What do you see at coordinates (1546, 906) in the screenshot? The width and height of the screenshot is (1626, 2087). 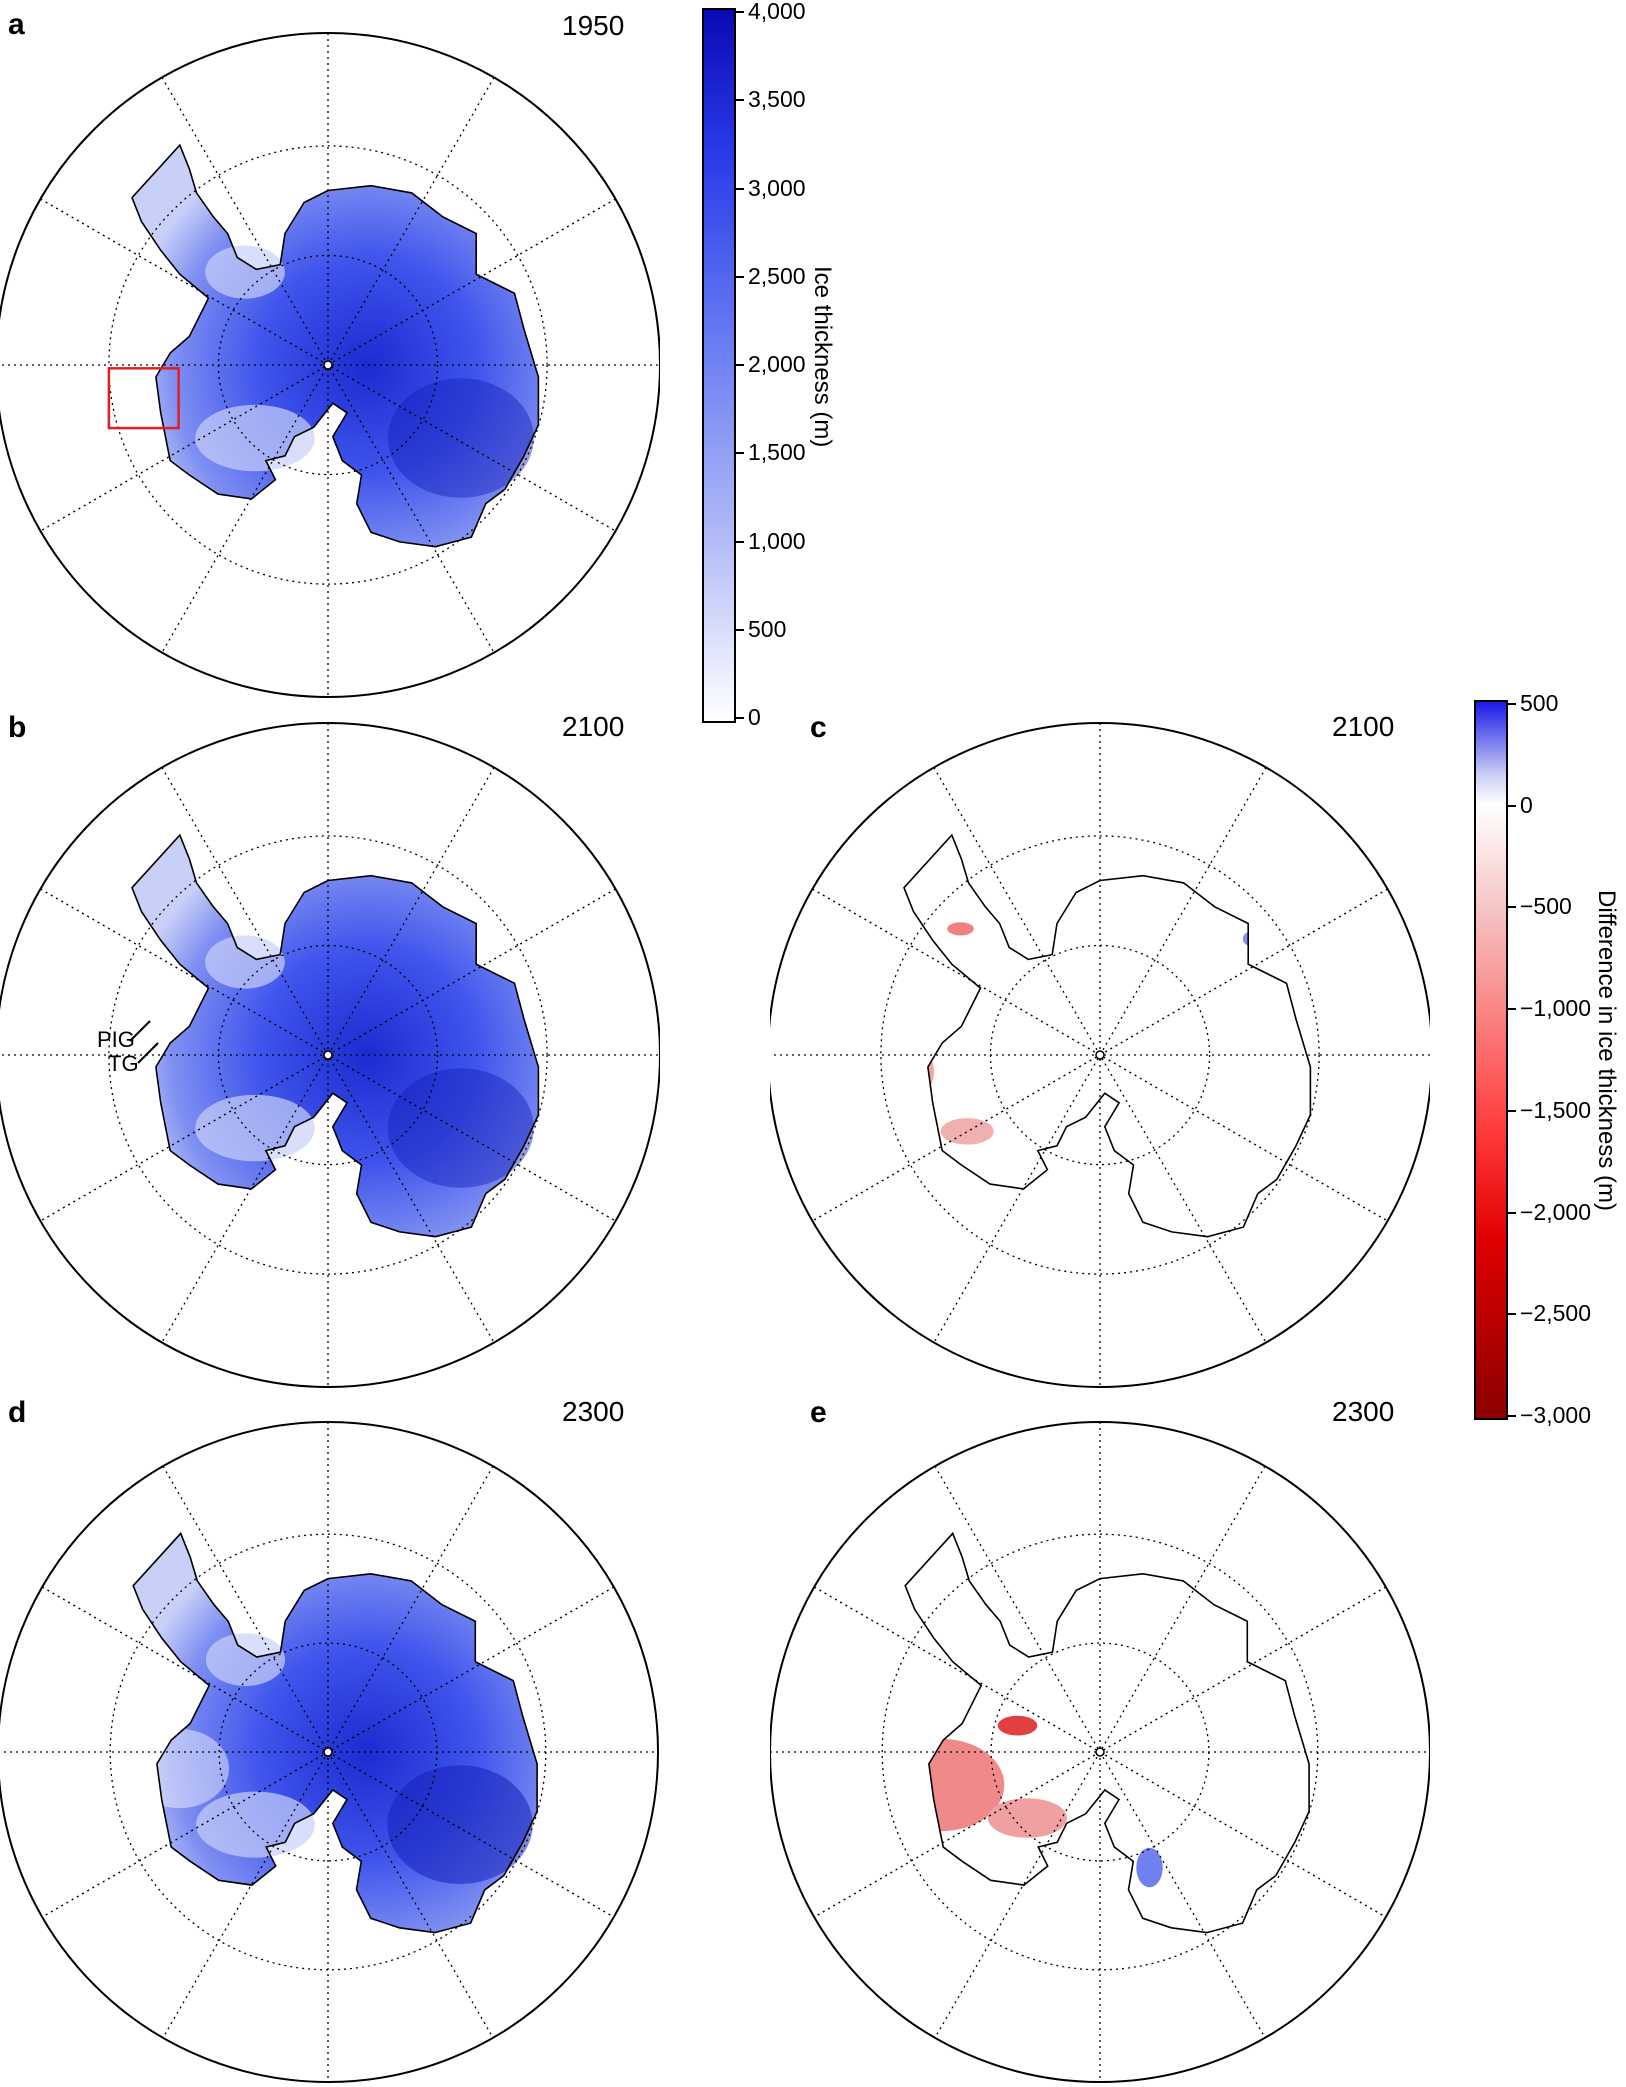 I see `colorbar-difference-tick-label: −500` at bounding box center [1546, 906].